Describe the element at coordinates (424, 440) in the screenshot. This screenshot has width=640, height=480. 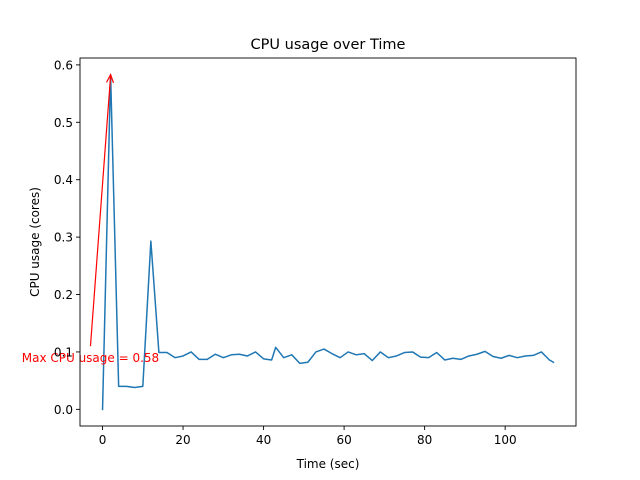
I see `x-tick-label: 80` at that location.